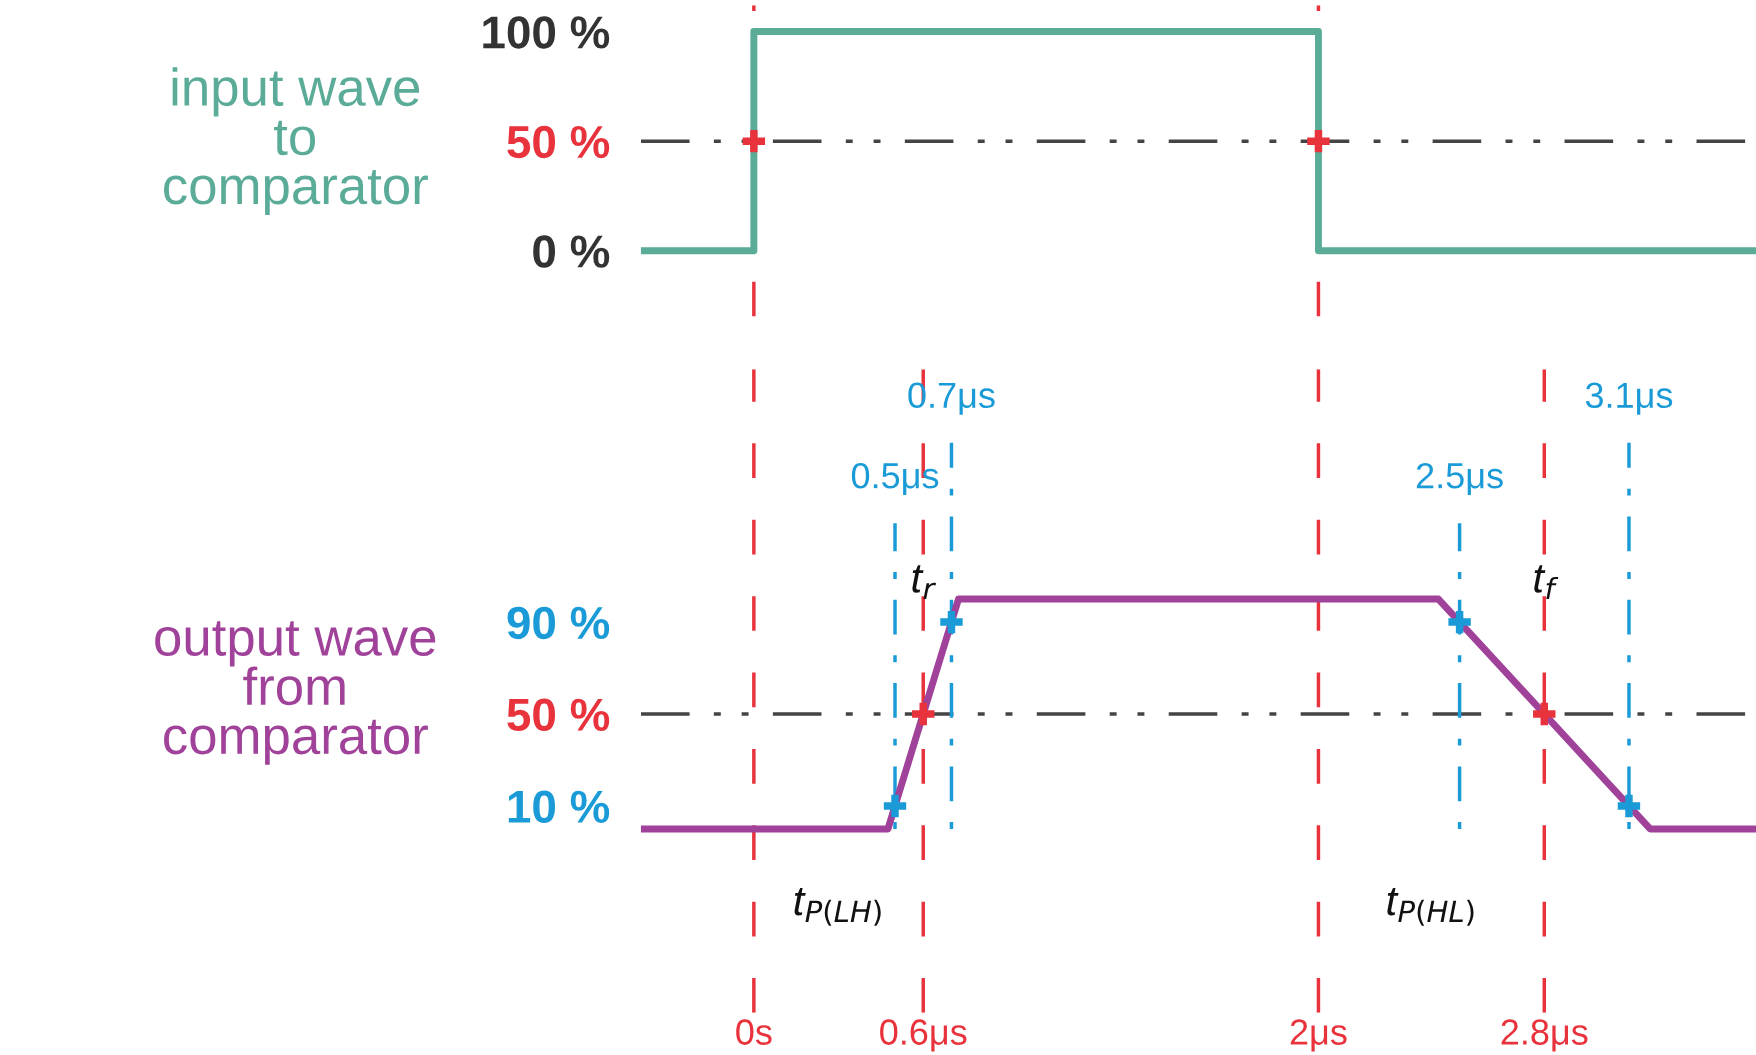  What do you see at coordinates (1544, 1035) in the screenshot?
I see `x-tick-label: 2.8μs` at bounding box center [1544, 1035].